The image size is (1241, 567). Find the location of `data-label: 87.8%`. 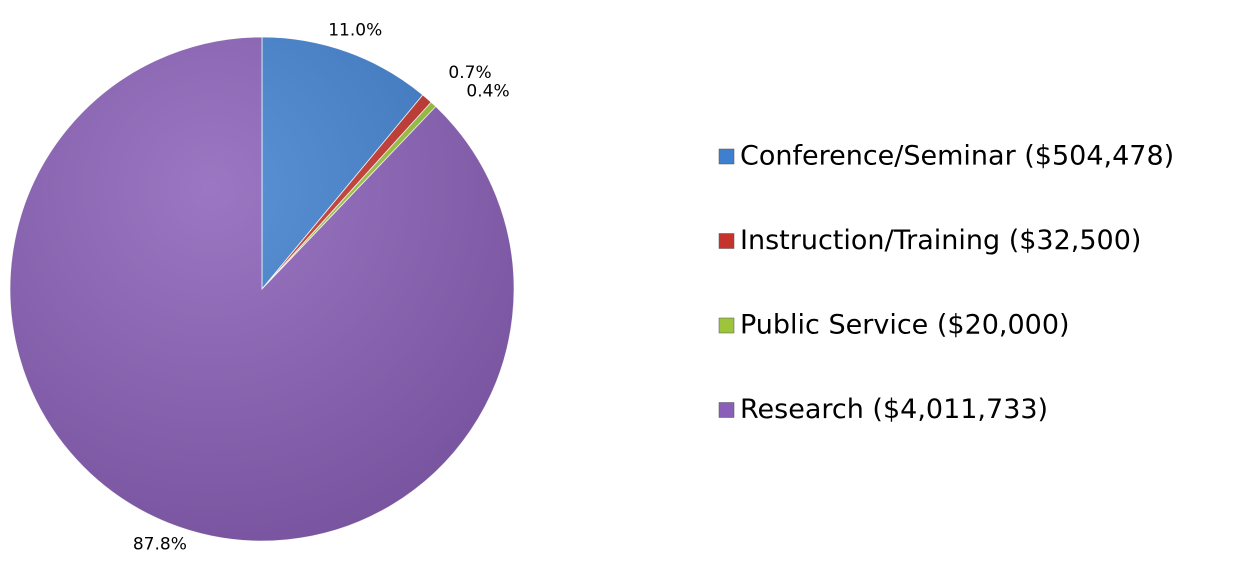

data-label: 87.8% is located at coordinates (160, 544).